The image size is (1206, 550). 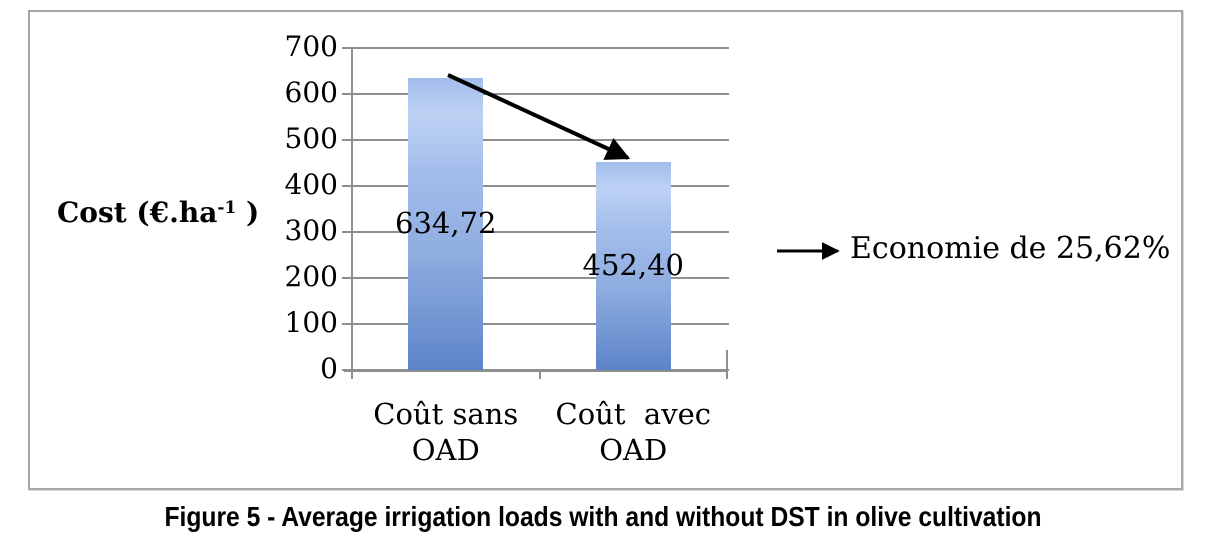 What do you see at coordinates (329, 368) in the screenshot?
I see `y-tick-label: 0` at bounding box center [329, 368].